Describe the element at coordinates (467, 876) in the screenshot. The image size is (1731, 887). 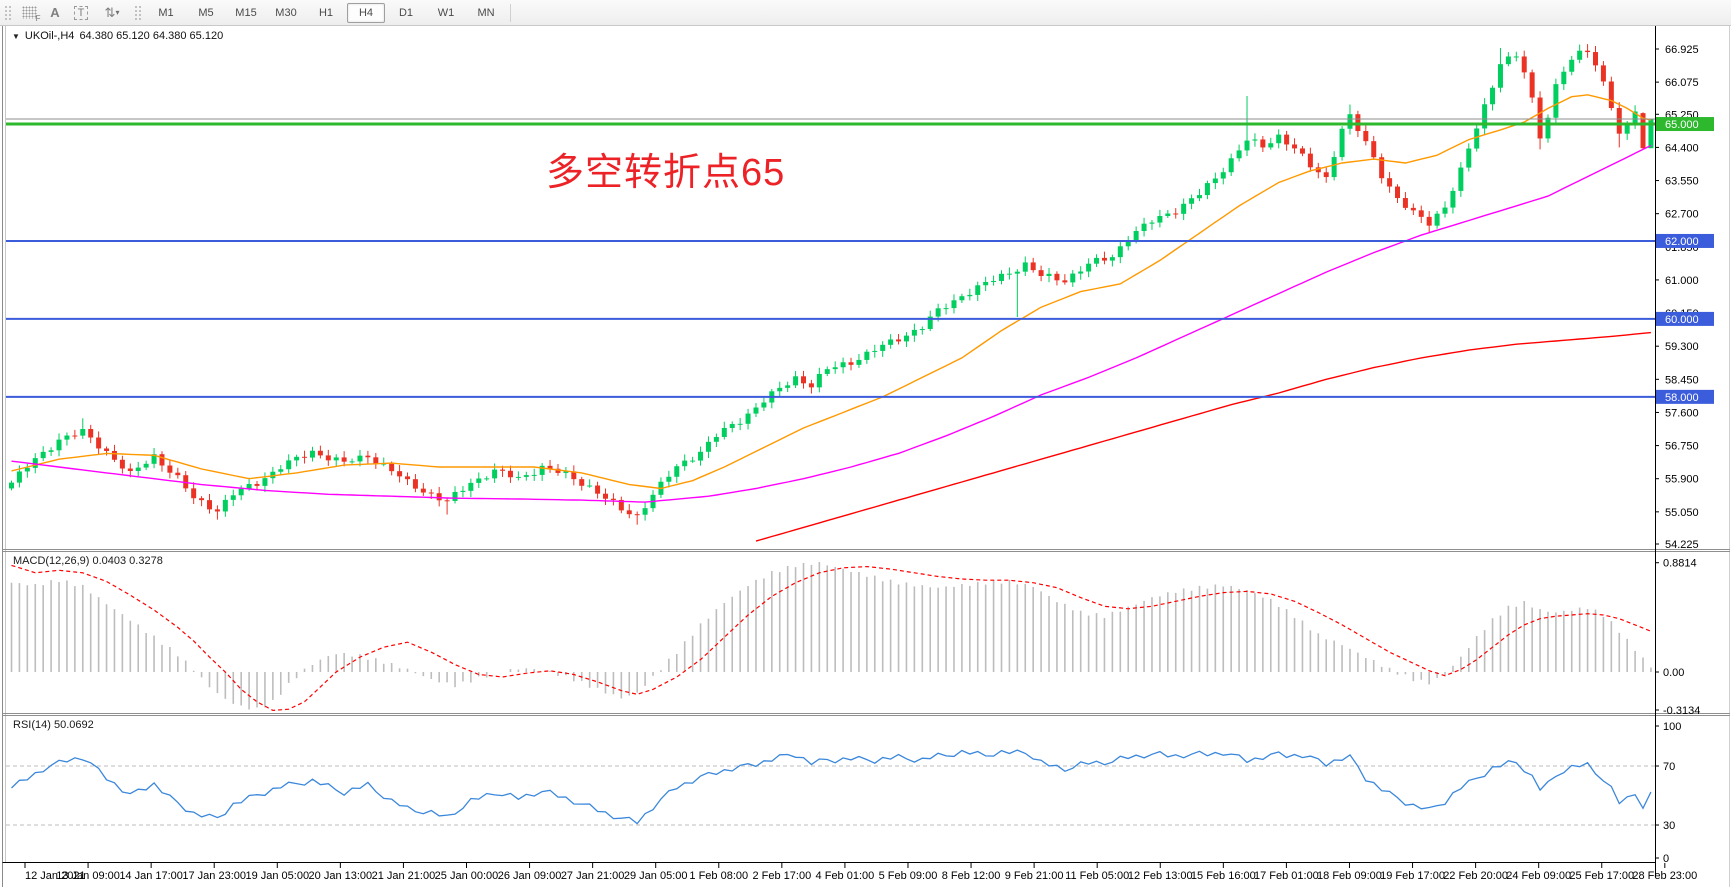
I see `time-tick-label: 25 Jan 00:00` at that location.